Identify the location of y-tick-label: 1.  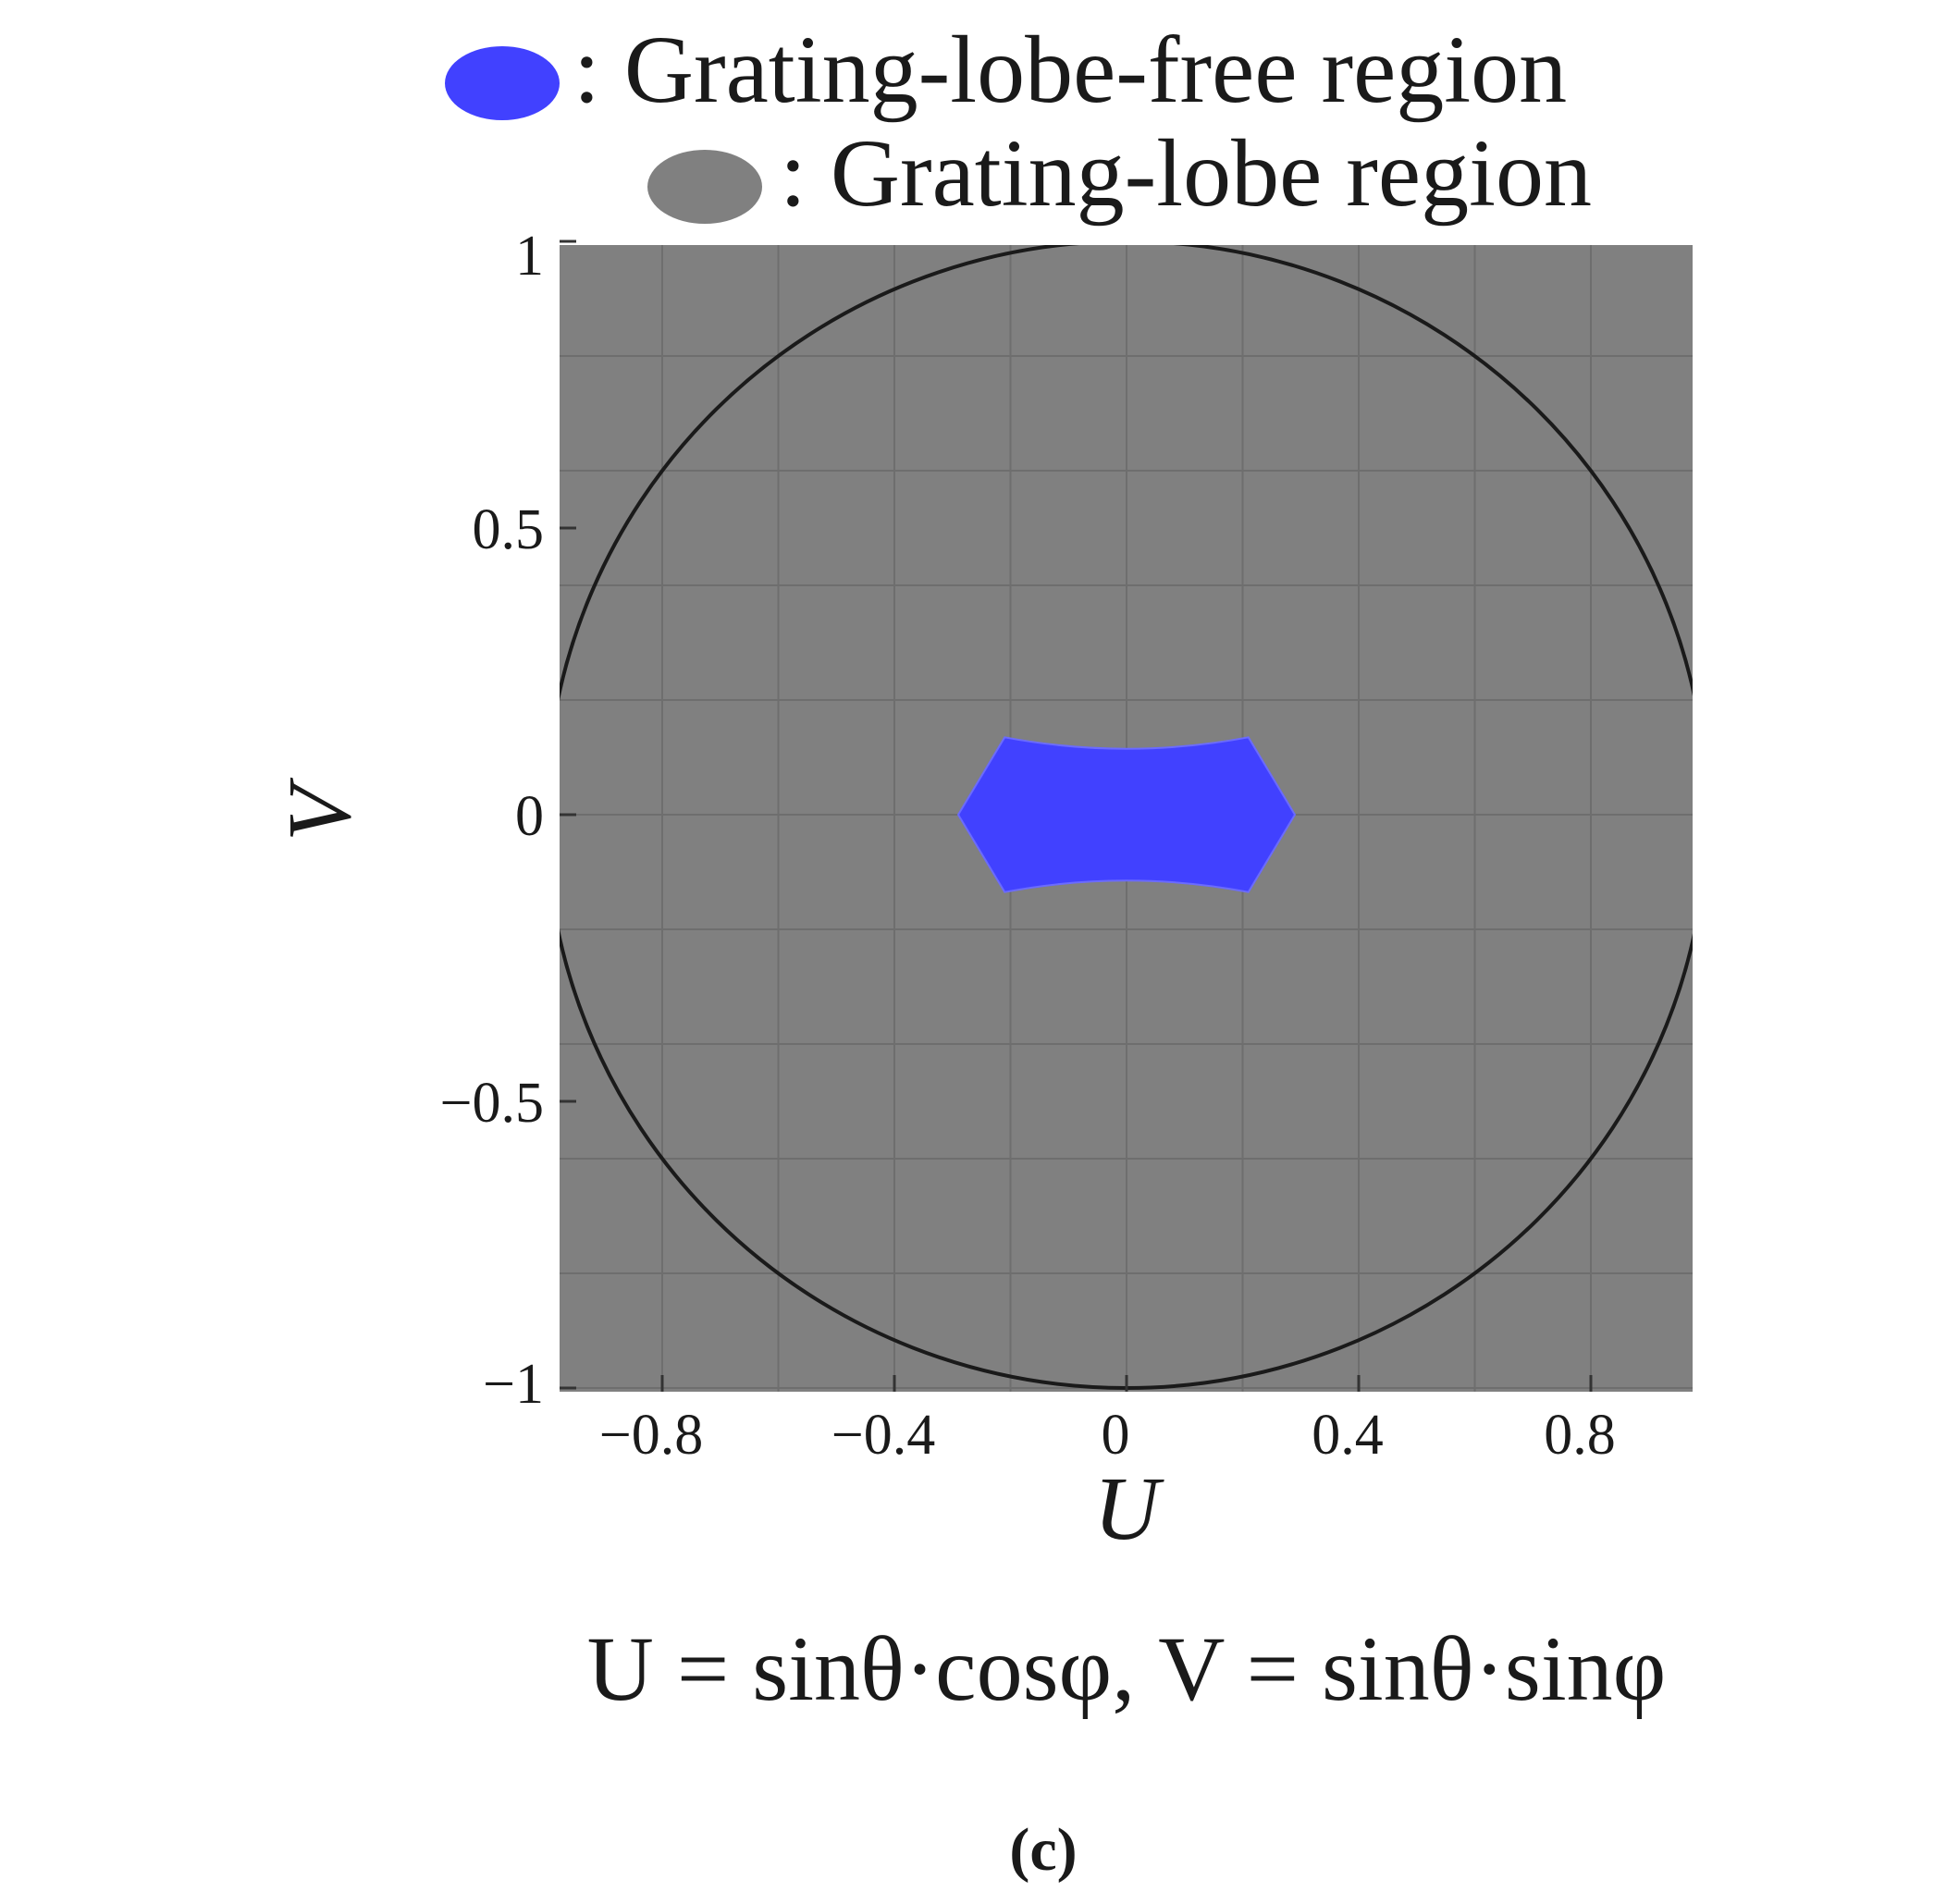
(530, 256).